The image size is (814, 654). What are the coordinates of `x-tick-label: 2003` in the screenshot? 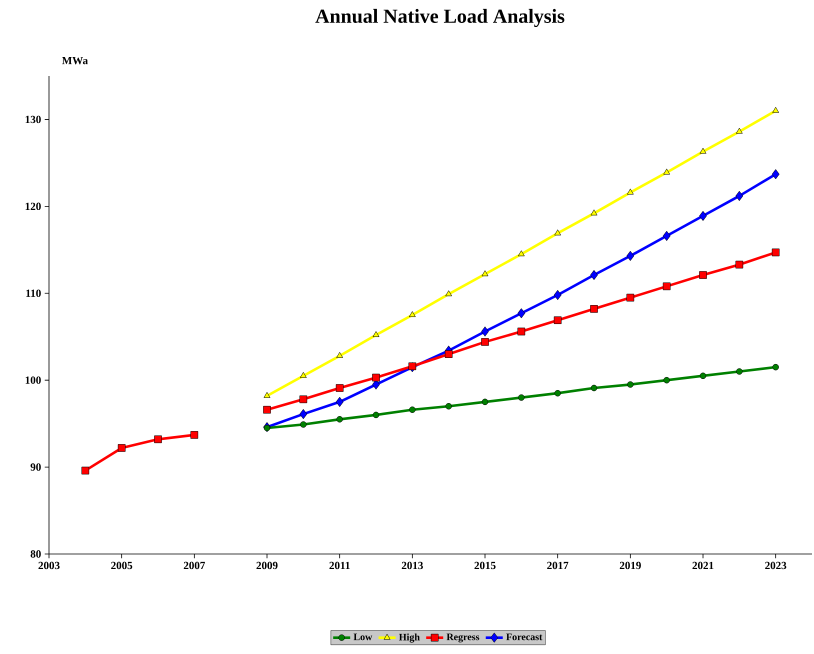 It's located at (49, 566).